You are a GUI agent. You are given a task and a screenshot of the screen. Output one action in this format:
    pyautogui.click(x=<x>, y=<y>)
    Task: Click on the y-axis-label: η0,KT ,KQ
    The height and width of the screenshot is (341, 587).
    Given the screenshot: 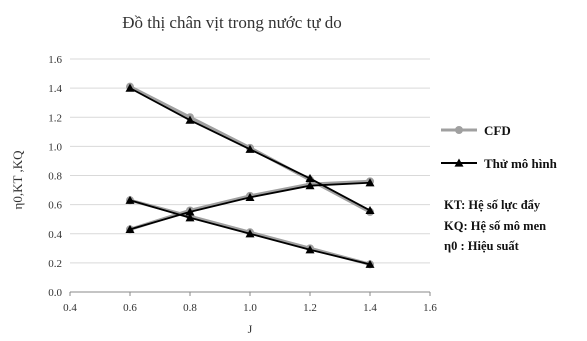 What is the action you would take?
    pyautogui.click(x=17, y=180)
    